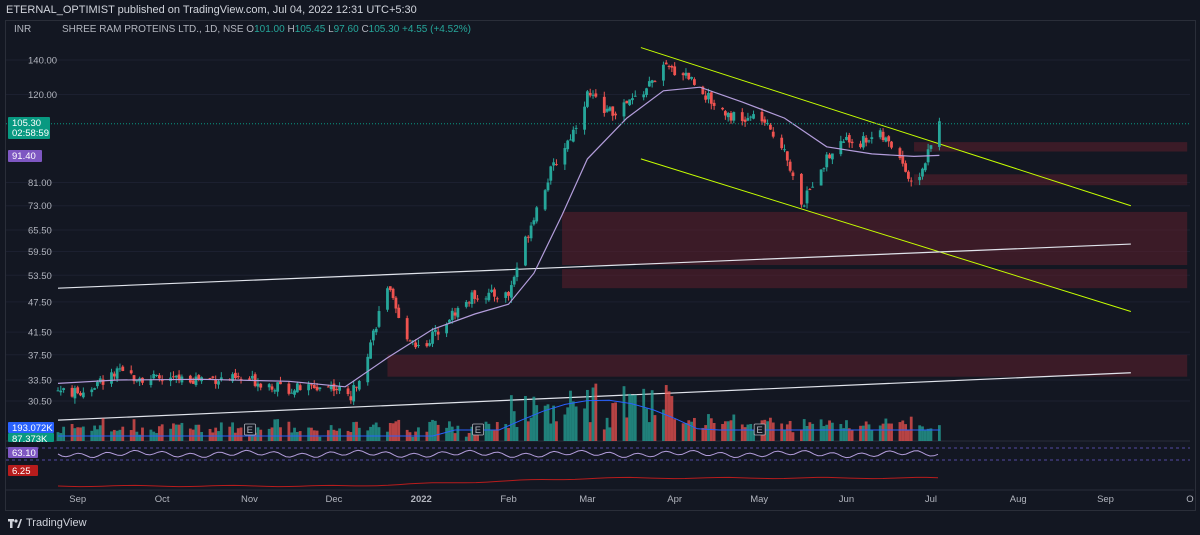 Image resolution: width=1200 pixels, height=535 pixels. Describe the element at coordinates (42, 61) in the screenshot. I see `y-tick-label: 140.00` at that location.